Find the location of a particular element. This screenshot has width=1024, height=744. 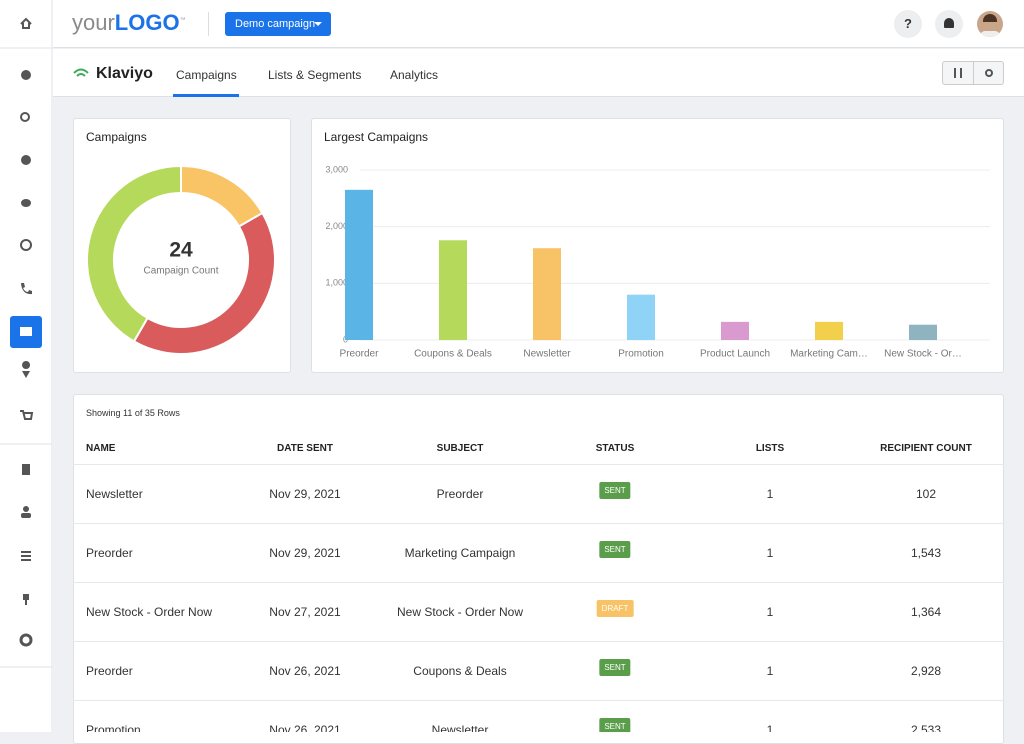

donut-title: Campaigns is located at coordinates (116, 137).